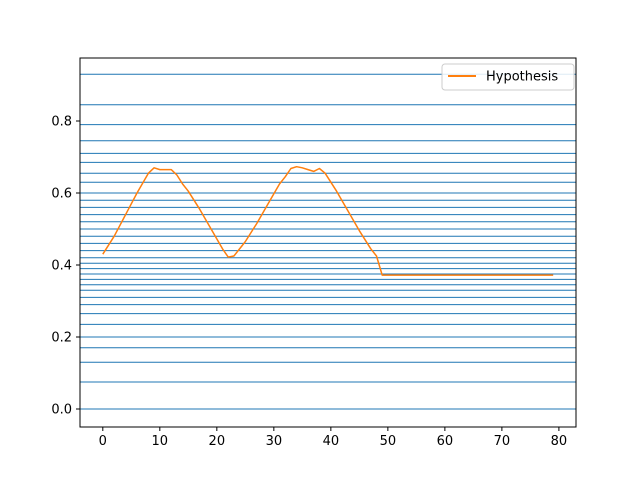 Image resolution: width=640 pixels, height=480 pixels. What do you see at coordinates (388, 441) in the screenshot?
I see `x-tick-label: 50` at bounding box center [388, 441].